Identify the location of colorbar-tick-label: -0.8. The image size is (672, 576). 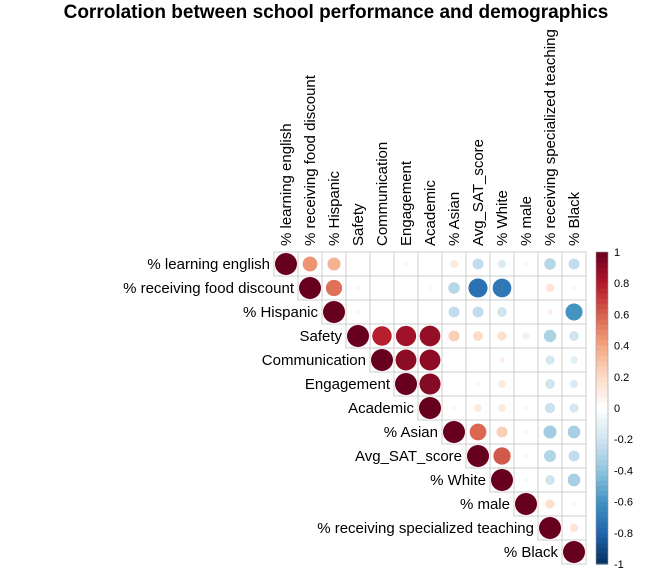
(623, 534).